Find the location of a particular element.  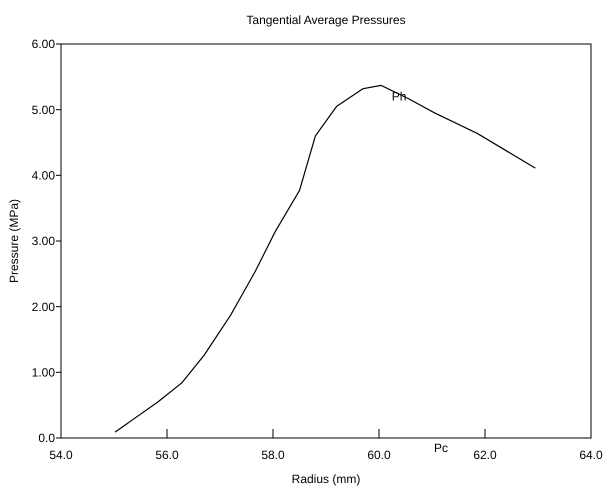

chart-title: Tangential Average Pressures is located at coordinates (326, 20).